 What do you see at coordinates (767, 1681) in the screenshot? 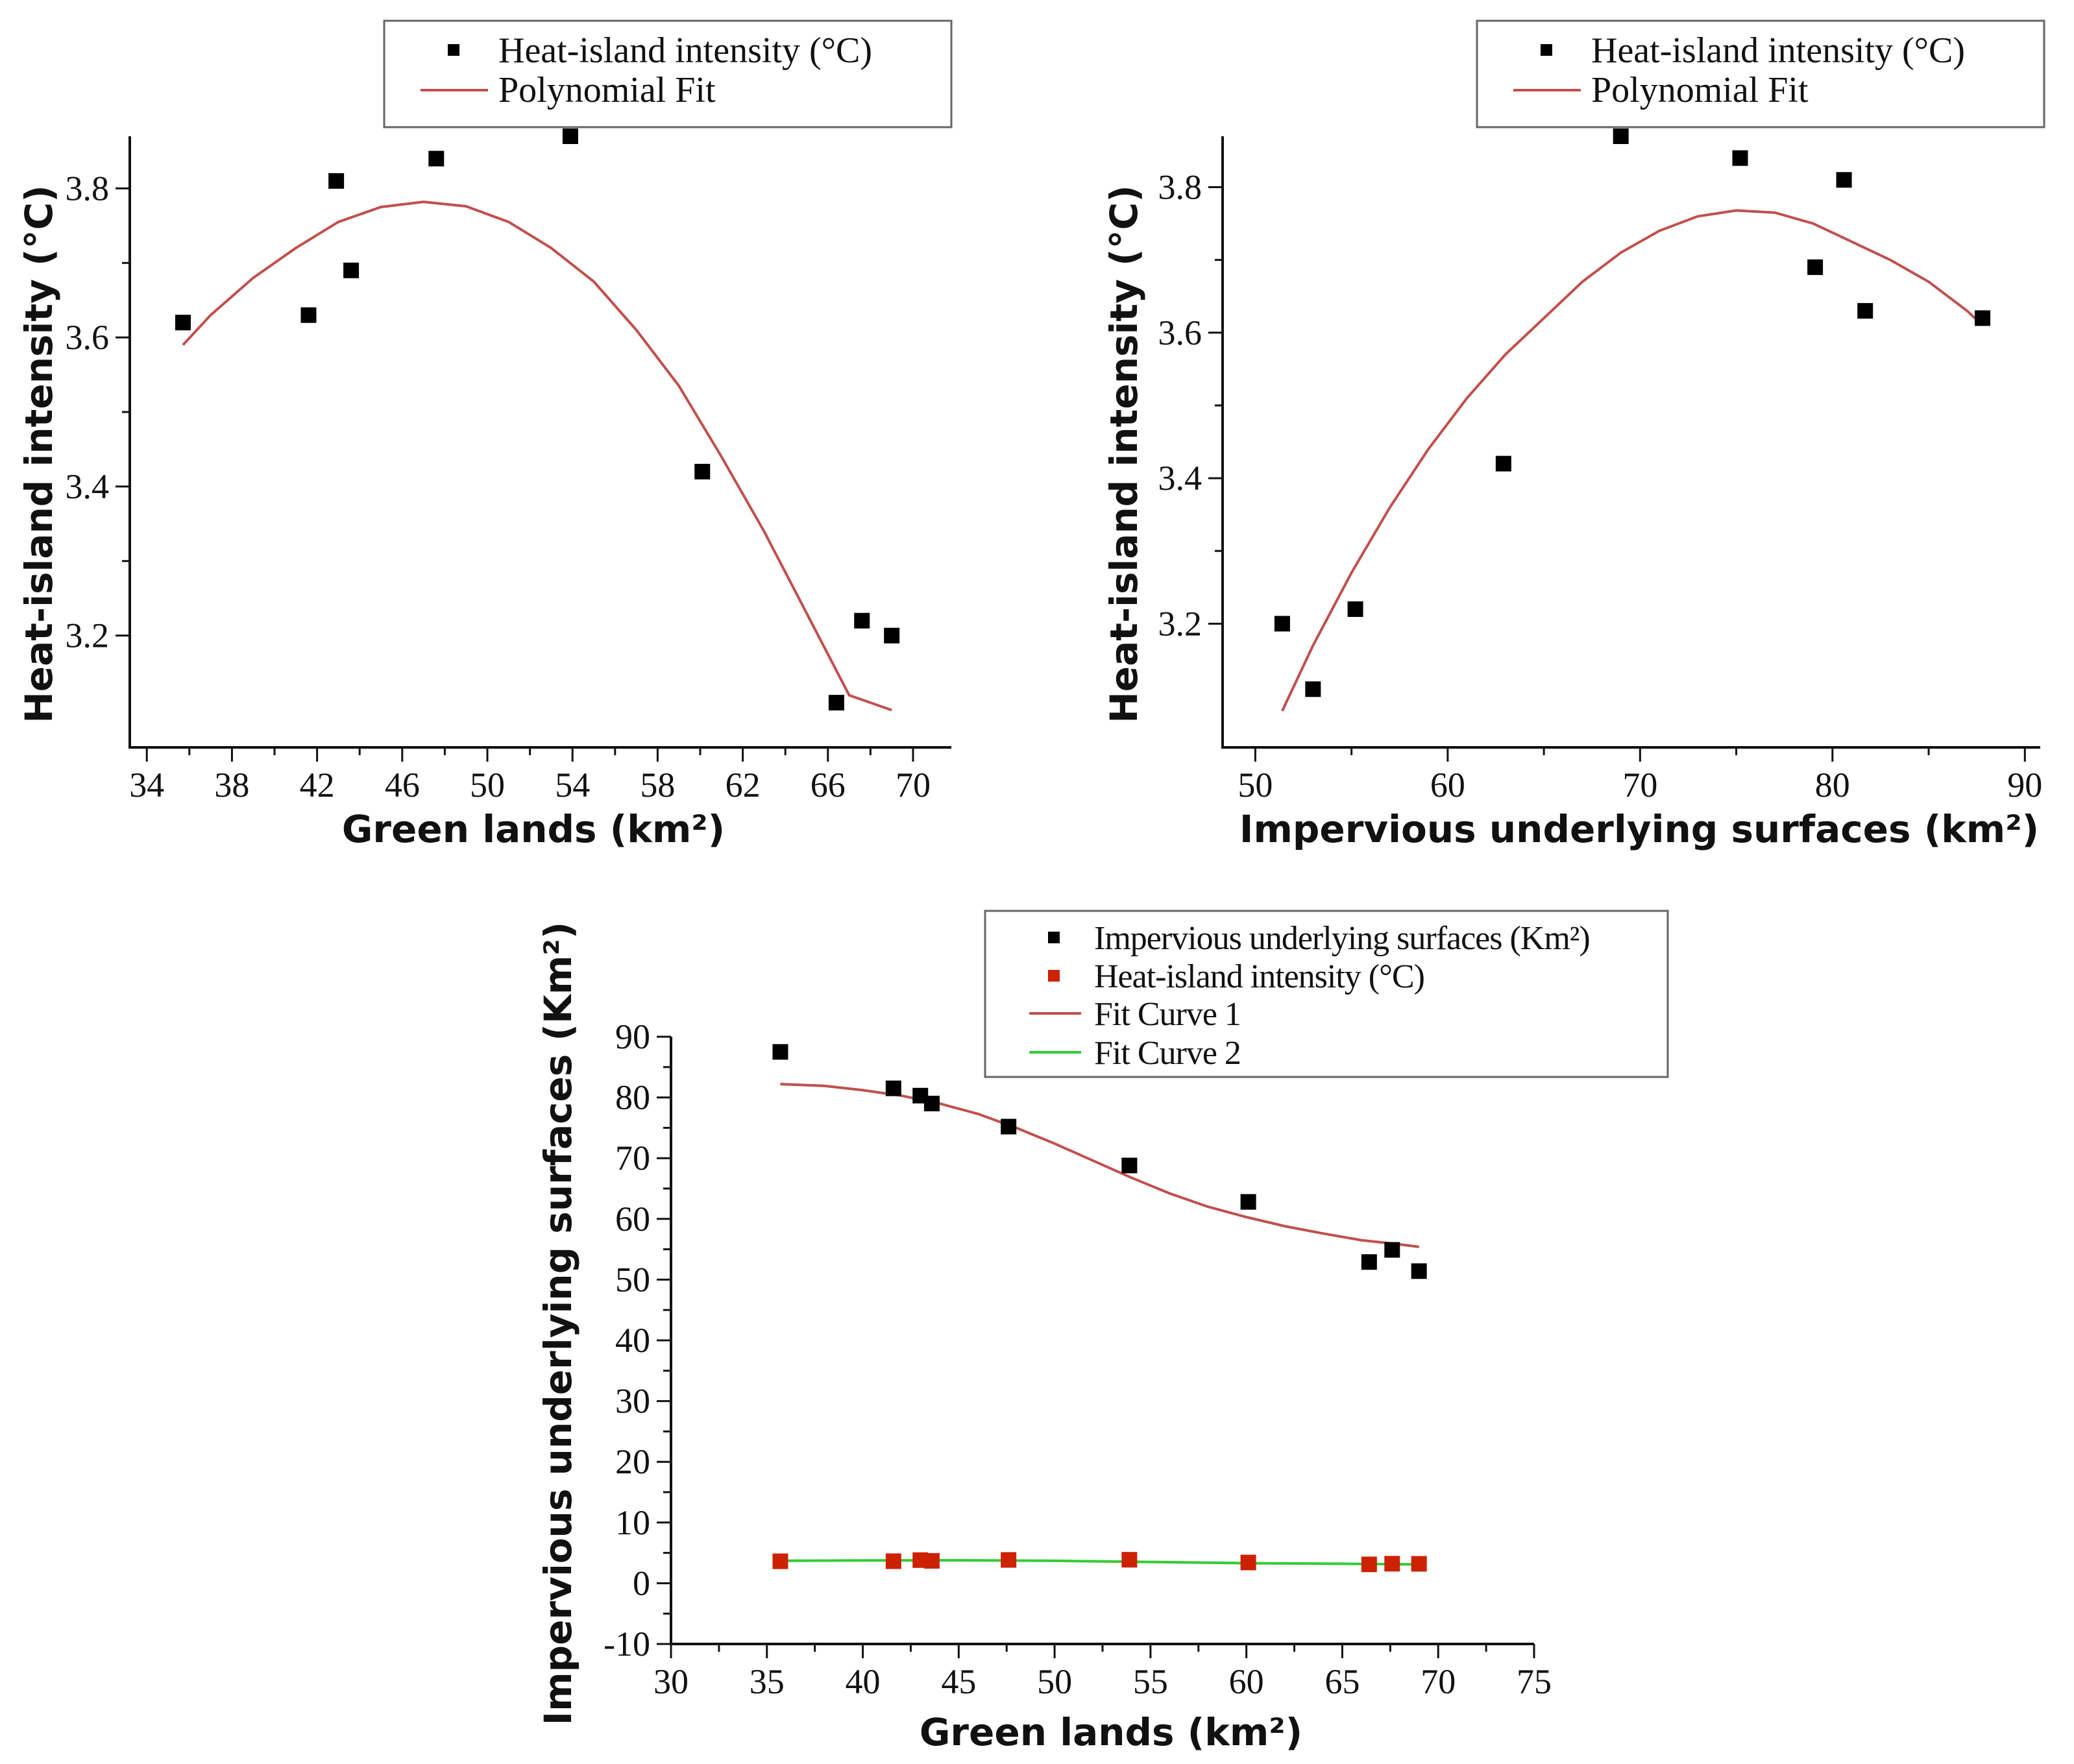
I see `x-tick-label: 35` at bounding box center [767, 1681].